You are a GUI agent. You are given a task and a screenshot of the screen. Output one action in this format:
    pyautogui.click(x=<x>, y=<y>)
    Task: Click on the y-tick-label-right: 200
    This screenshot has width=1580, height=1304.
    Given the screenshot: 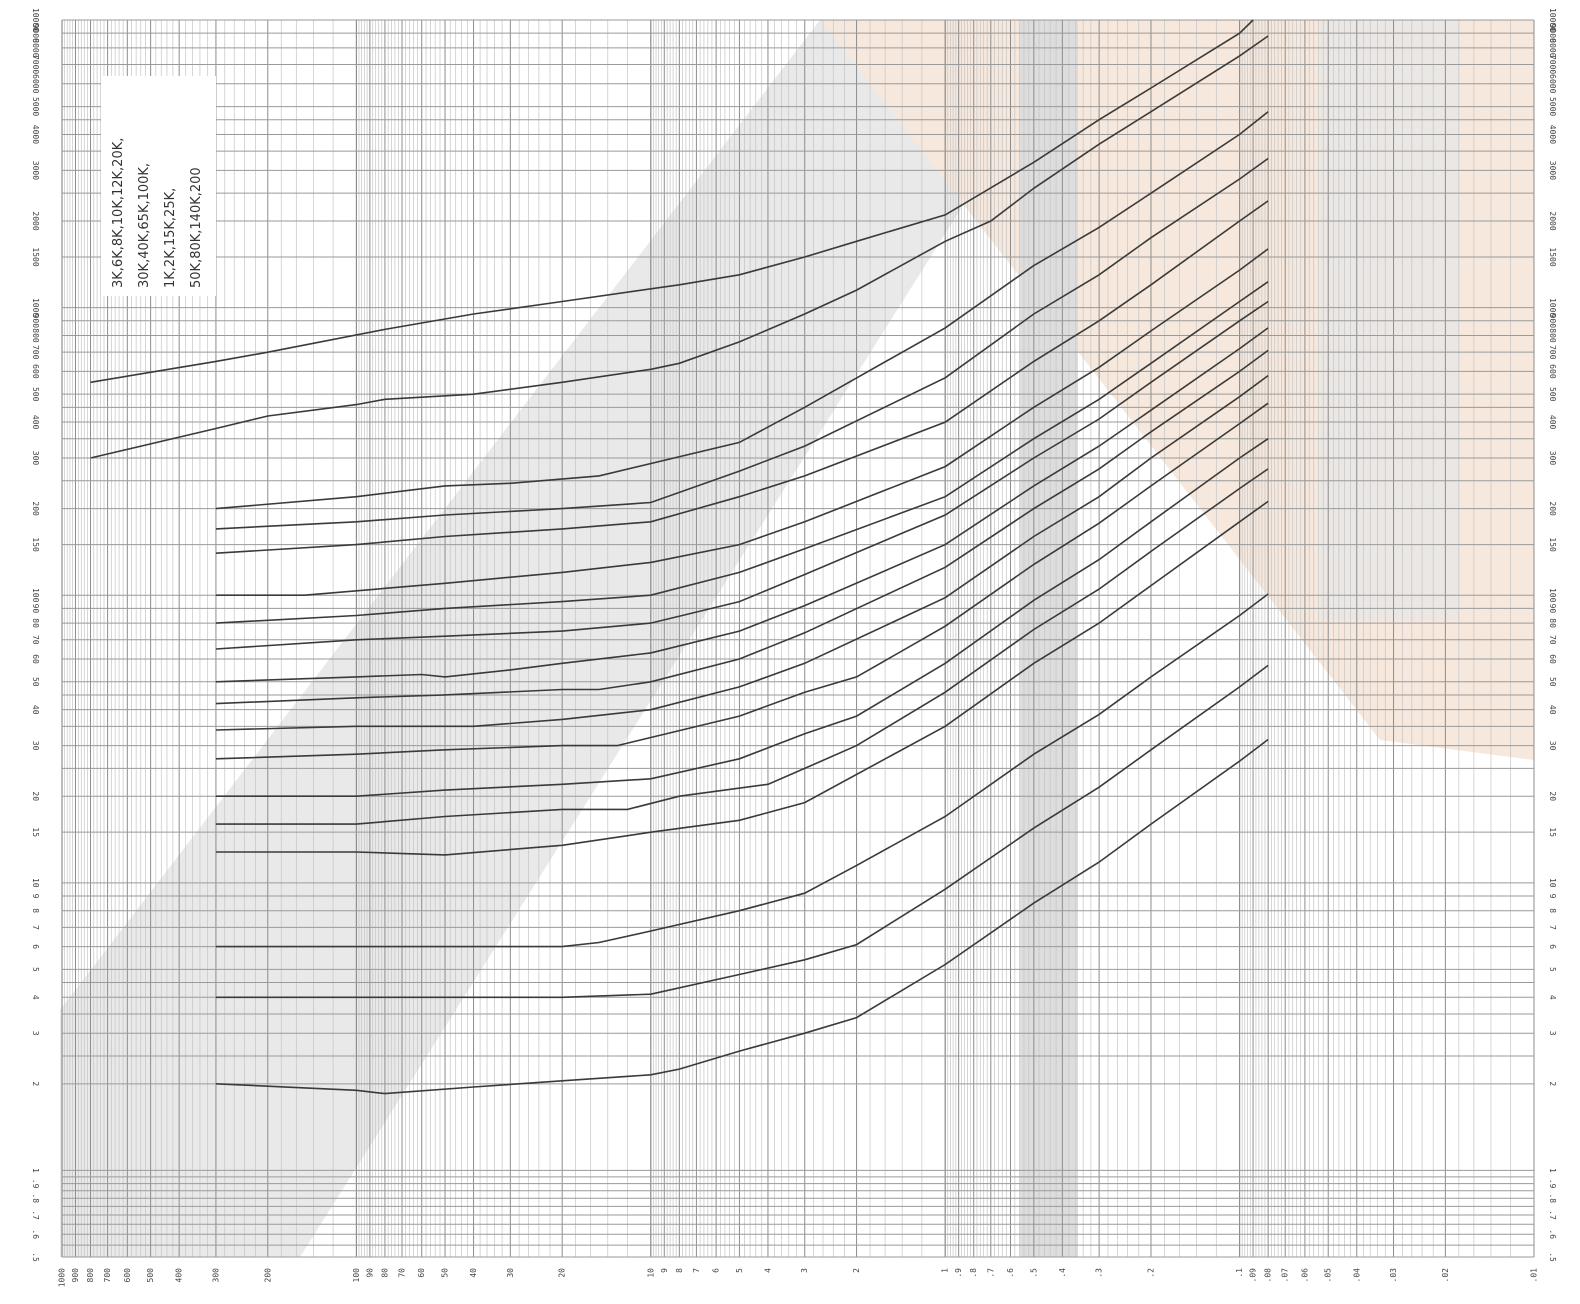 What is the action you would take?
    pyautogui.click(x=1552, y=508)
    